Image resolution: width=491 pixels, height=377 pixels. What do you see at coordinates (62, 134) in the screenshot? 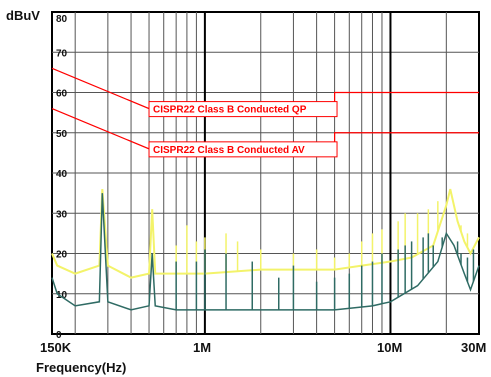
I see `y-tick-50: 50` at bounding box center [62, 134].